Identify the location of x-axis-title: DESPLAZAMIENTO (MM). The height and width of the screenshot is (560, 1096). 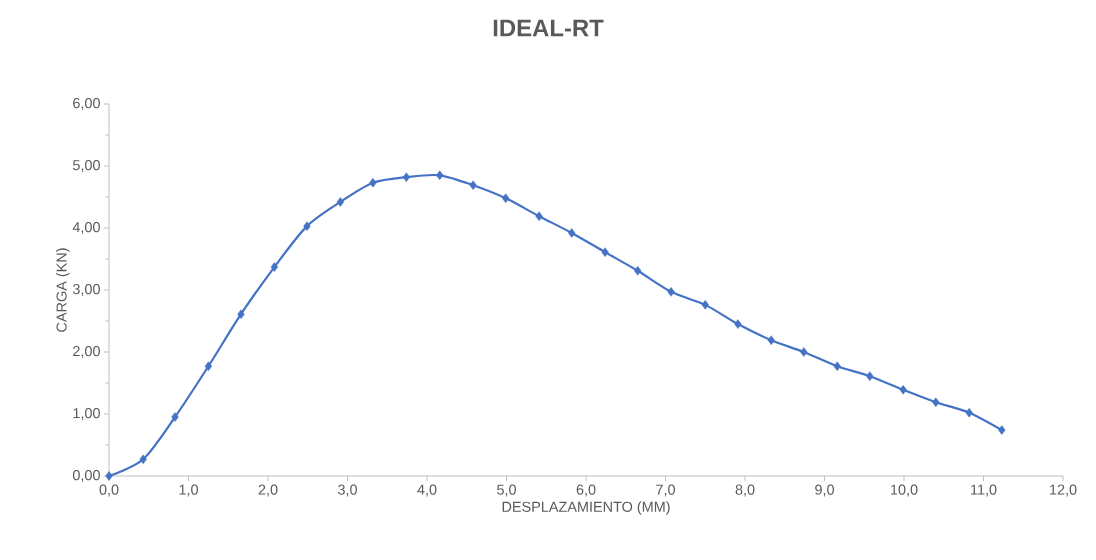
(586, 508).